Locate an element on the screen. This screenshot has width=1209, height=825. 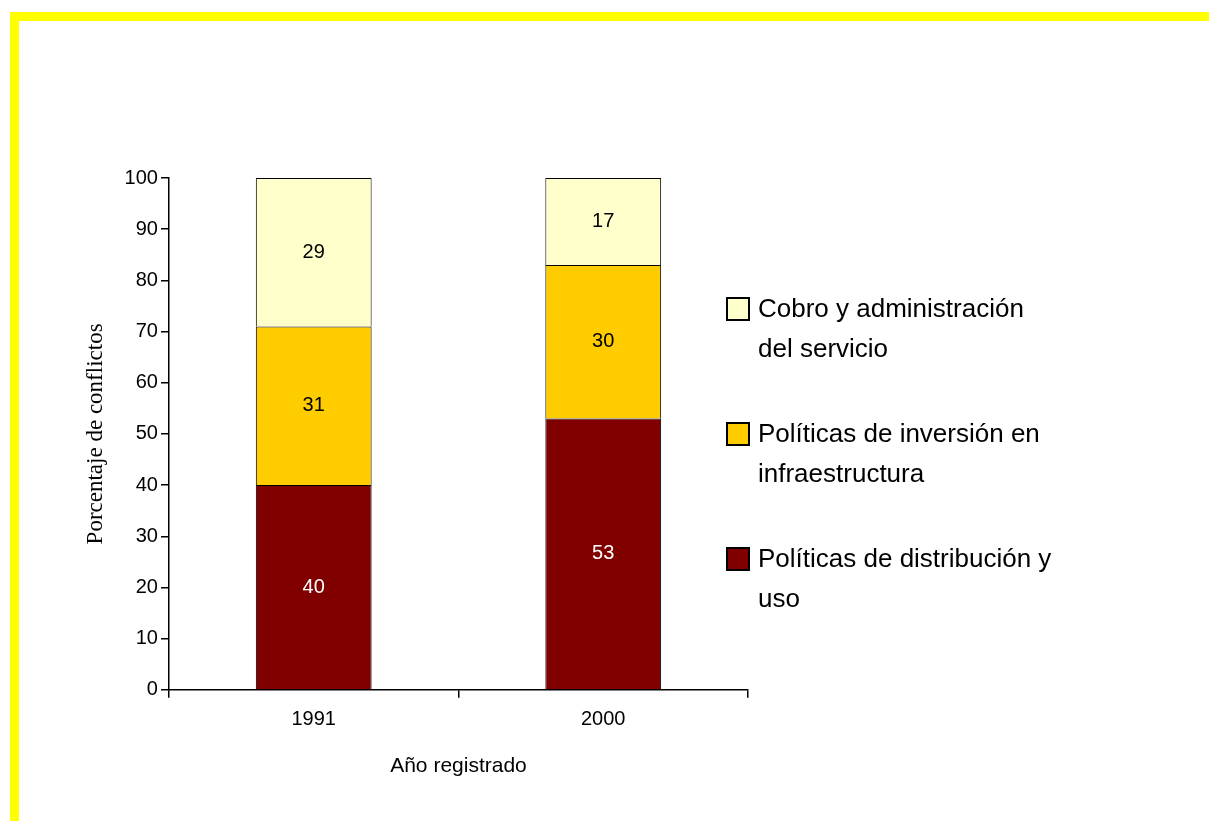
y-axis-title: Porcentaje de conflictos is located at coordinates (94, 434).